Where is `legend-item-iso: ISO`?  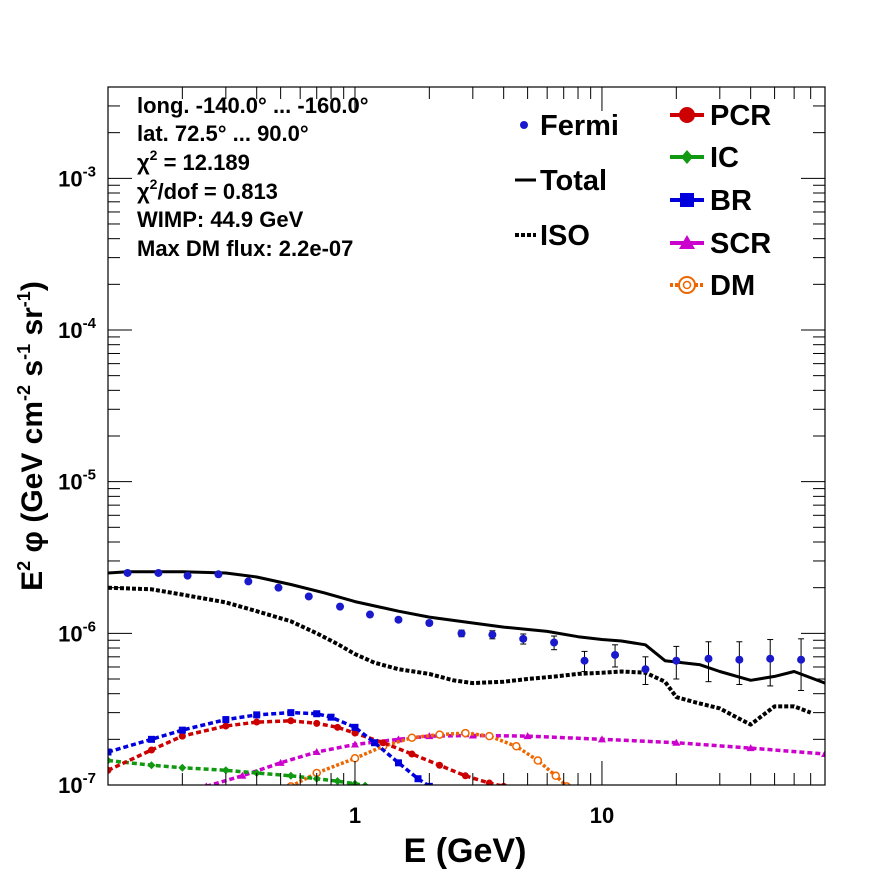 legend-item-iso: ISO is located at coordinates (552, 236).